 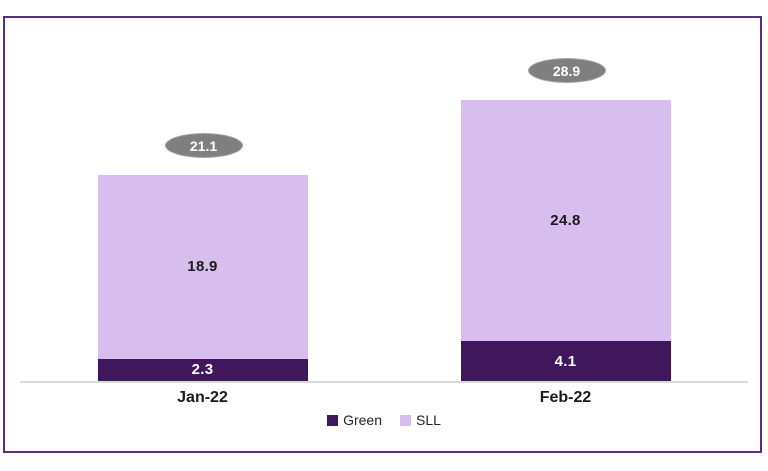 I want to click on data-label-green-feb-22: 4.1, so click(x=565, y=361).